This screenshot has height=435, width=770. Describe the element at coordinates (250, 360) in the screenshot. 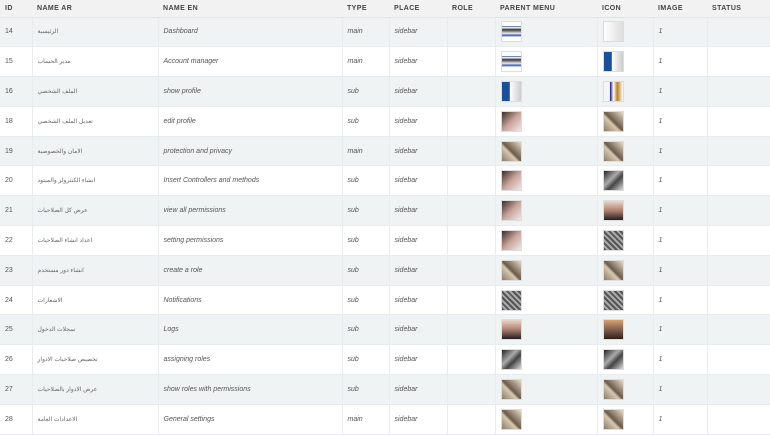

I see `cell-name-en: assigning roles` at that location.